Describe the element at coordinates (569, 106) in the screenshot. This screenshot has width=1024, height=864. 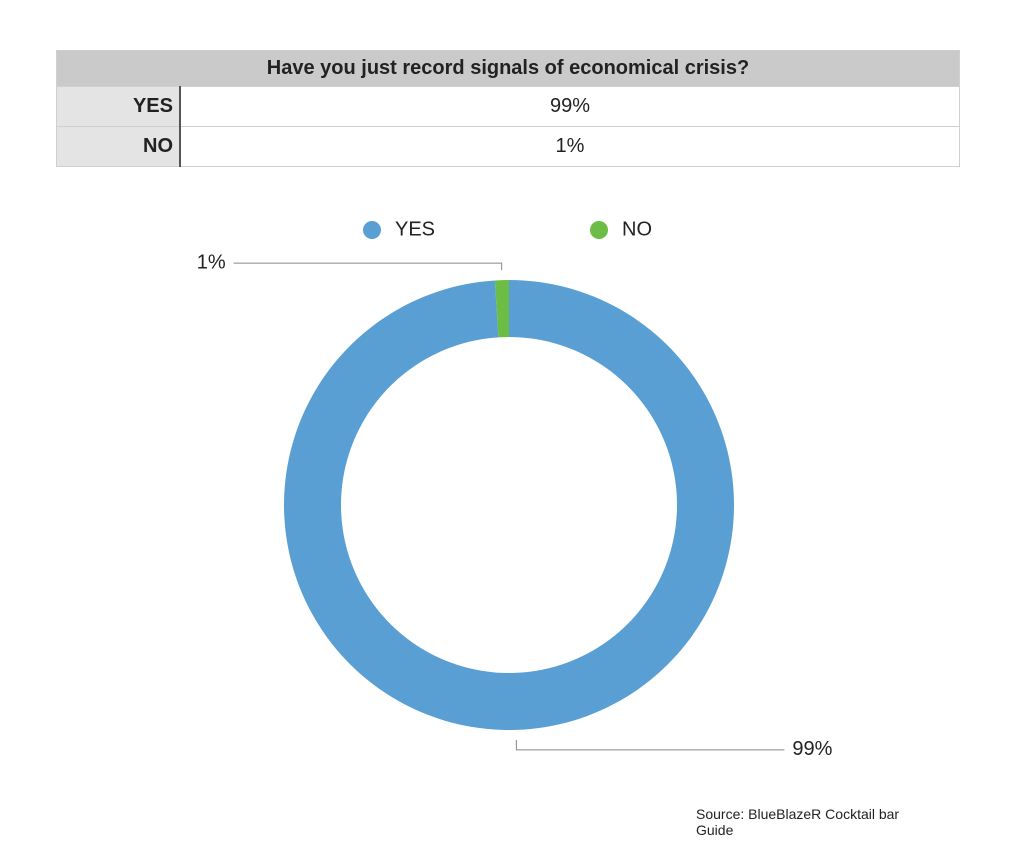
I see `row-value: 99%` at that location.